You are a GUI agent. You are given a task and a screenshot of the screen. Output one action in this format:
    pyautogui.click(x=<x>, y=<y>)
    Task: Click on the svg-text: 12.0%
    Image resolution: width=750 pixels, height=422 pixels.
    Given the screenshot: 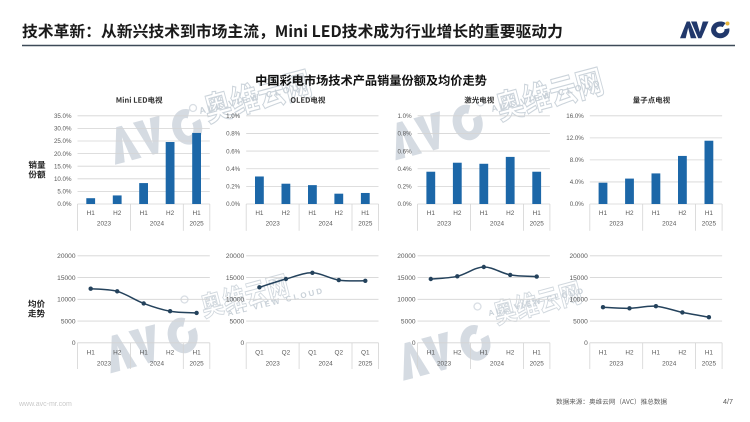 What is the action you would take?
    pyautogui.click(x=575, y=138)
    